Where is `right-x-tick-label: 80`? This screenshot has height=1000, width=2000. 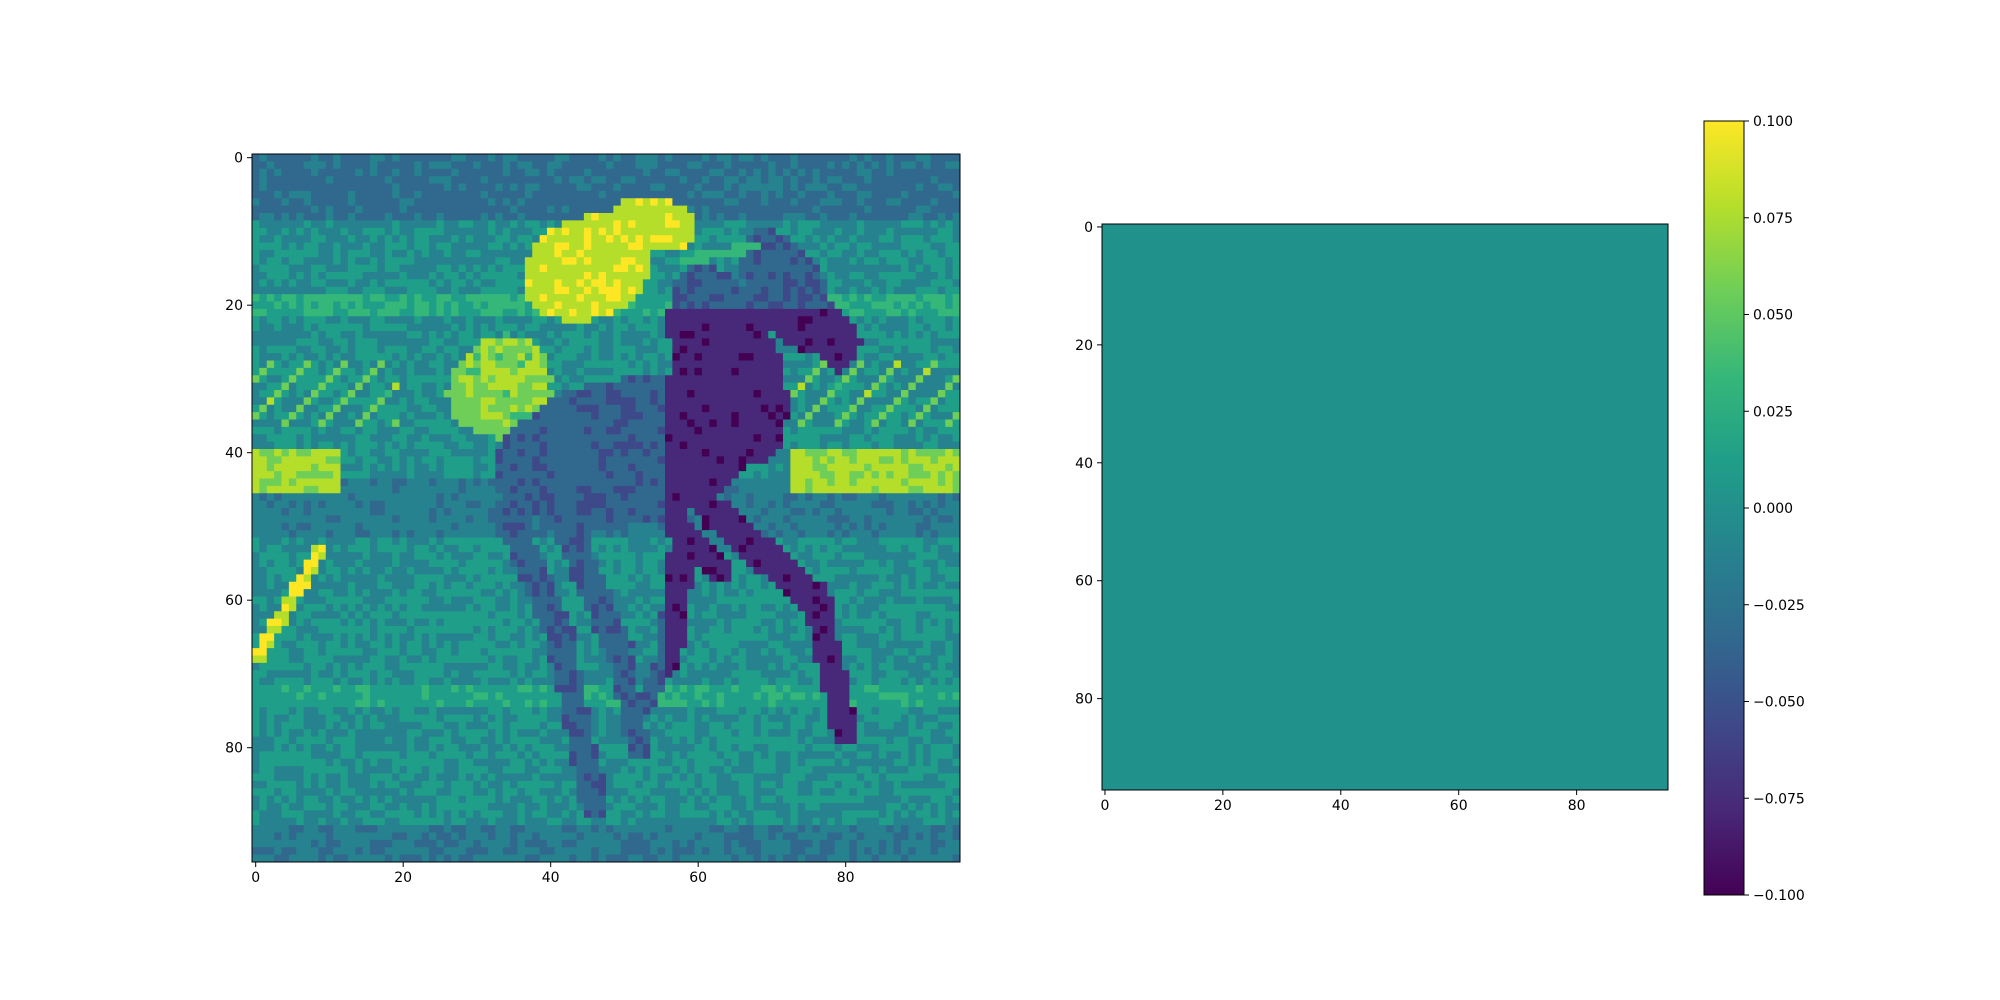
right-x-tick-label: 80 is located at coordinates (1577, 806).